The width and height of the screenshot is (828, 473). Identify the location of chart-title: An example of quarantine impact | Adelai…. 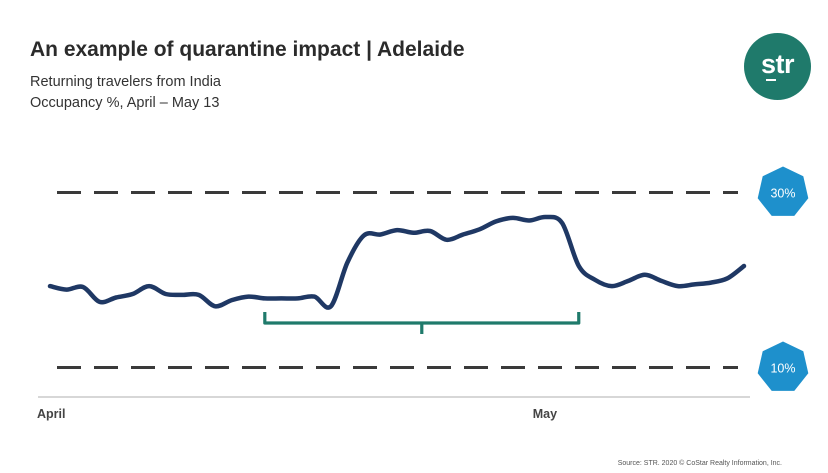
(247, 49).